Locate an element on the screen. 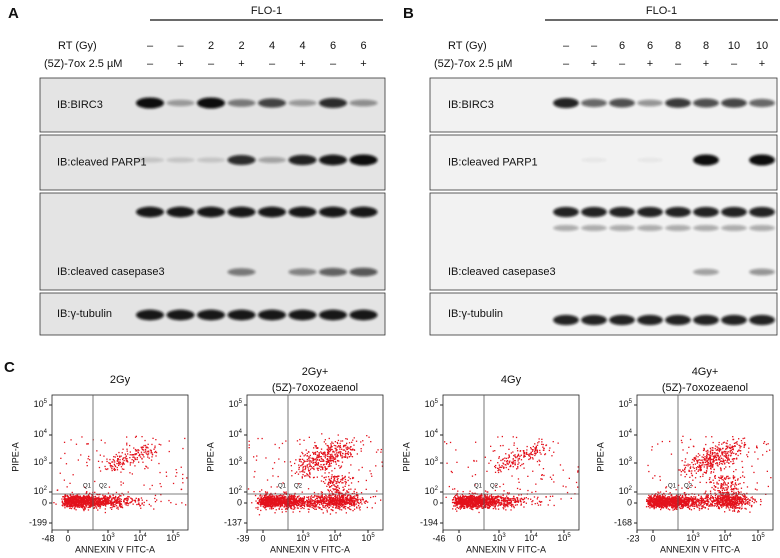  cell-line: FLO-1 is located at coordinates (661, 11).